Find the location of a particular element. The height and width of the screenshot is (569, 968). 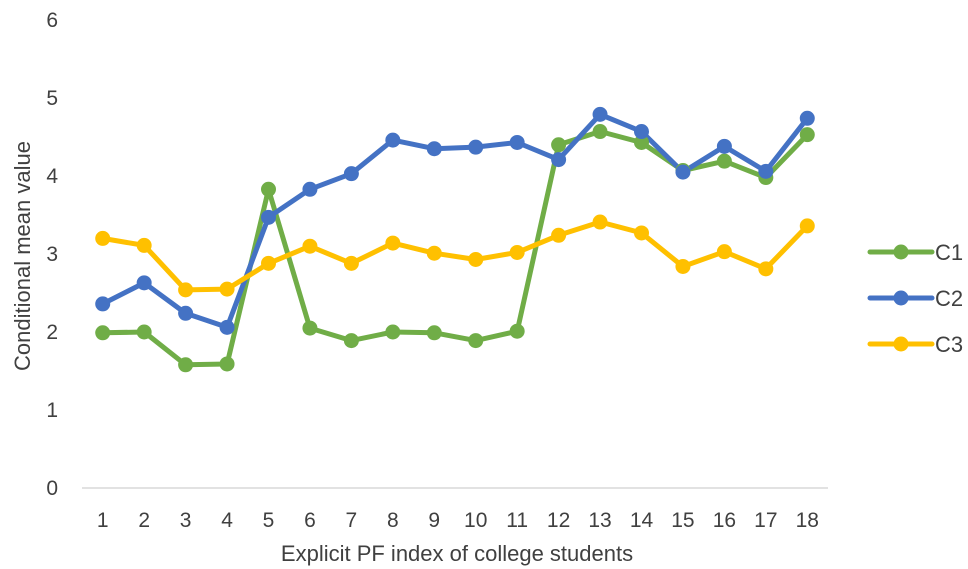

x-tick-label: 8 is located at coordinates (393, 520).